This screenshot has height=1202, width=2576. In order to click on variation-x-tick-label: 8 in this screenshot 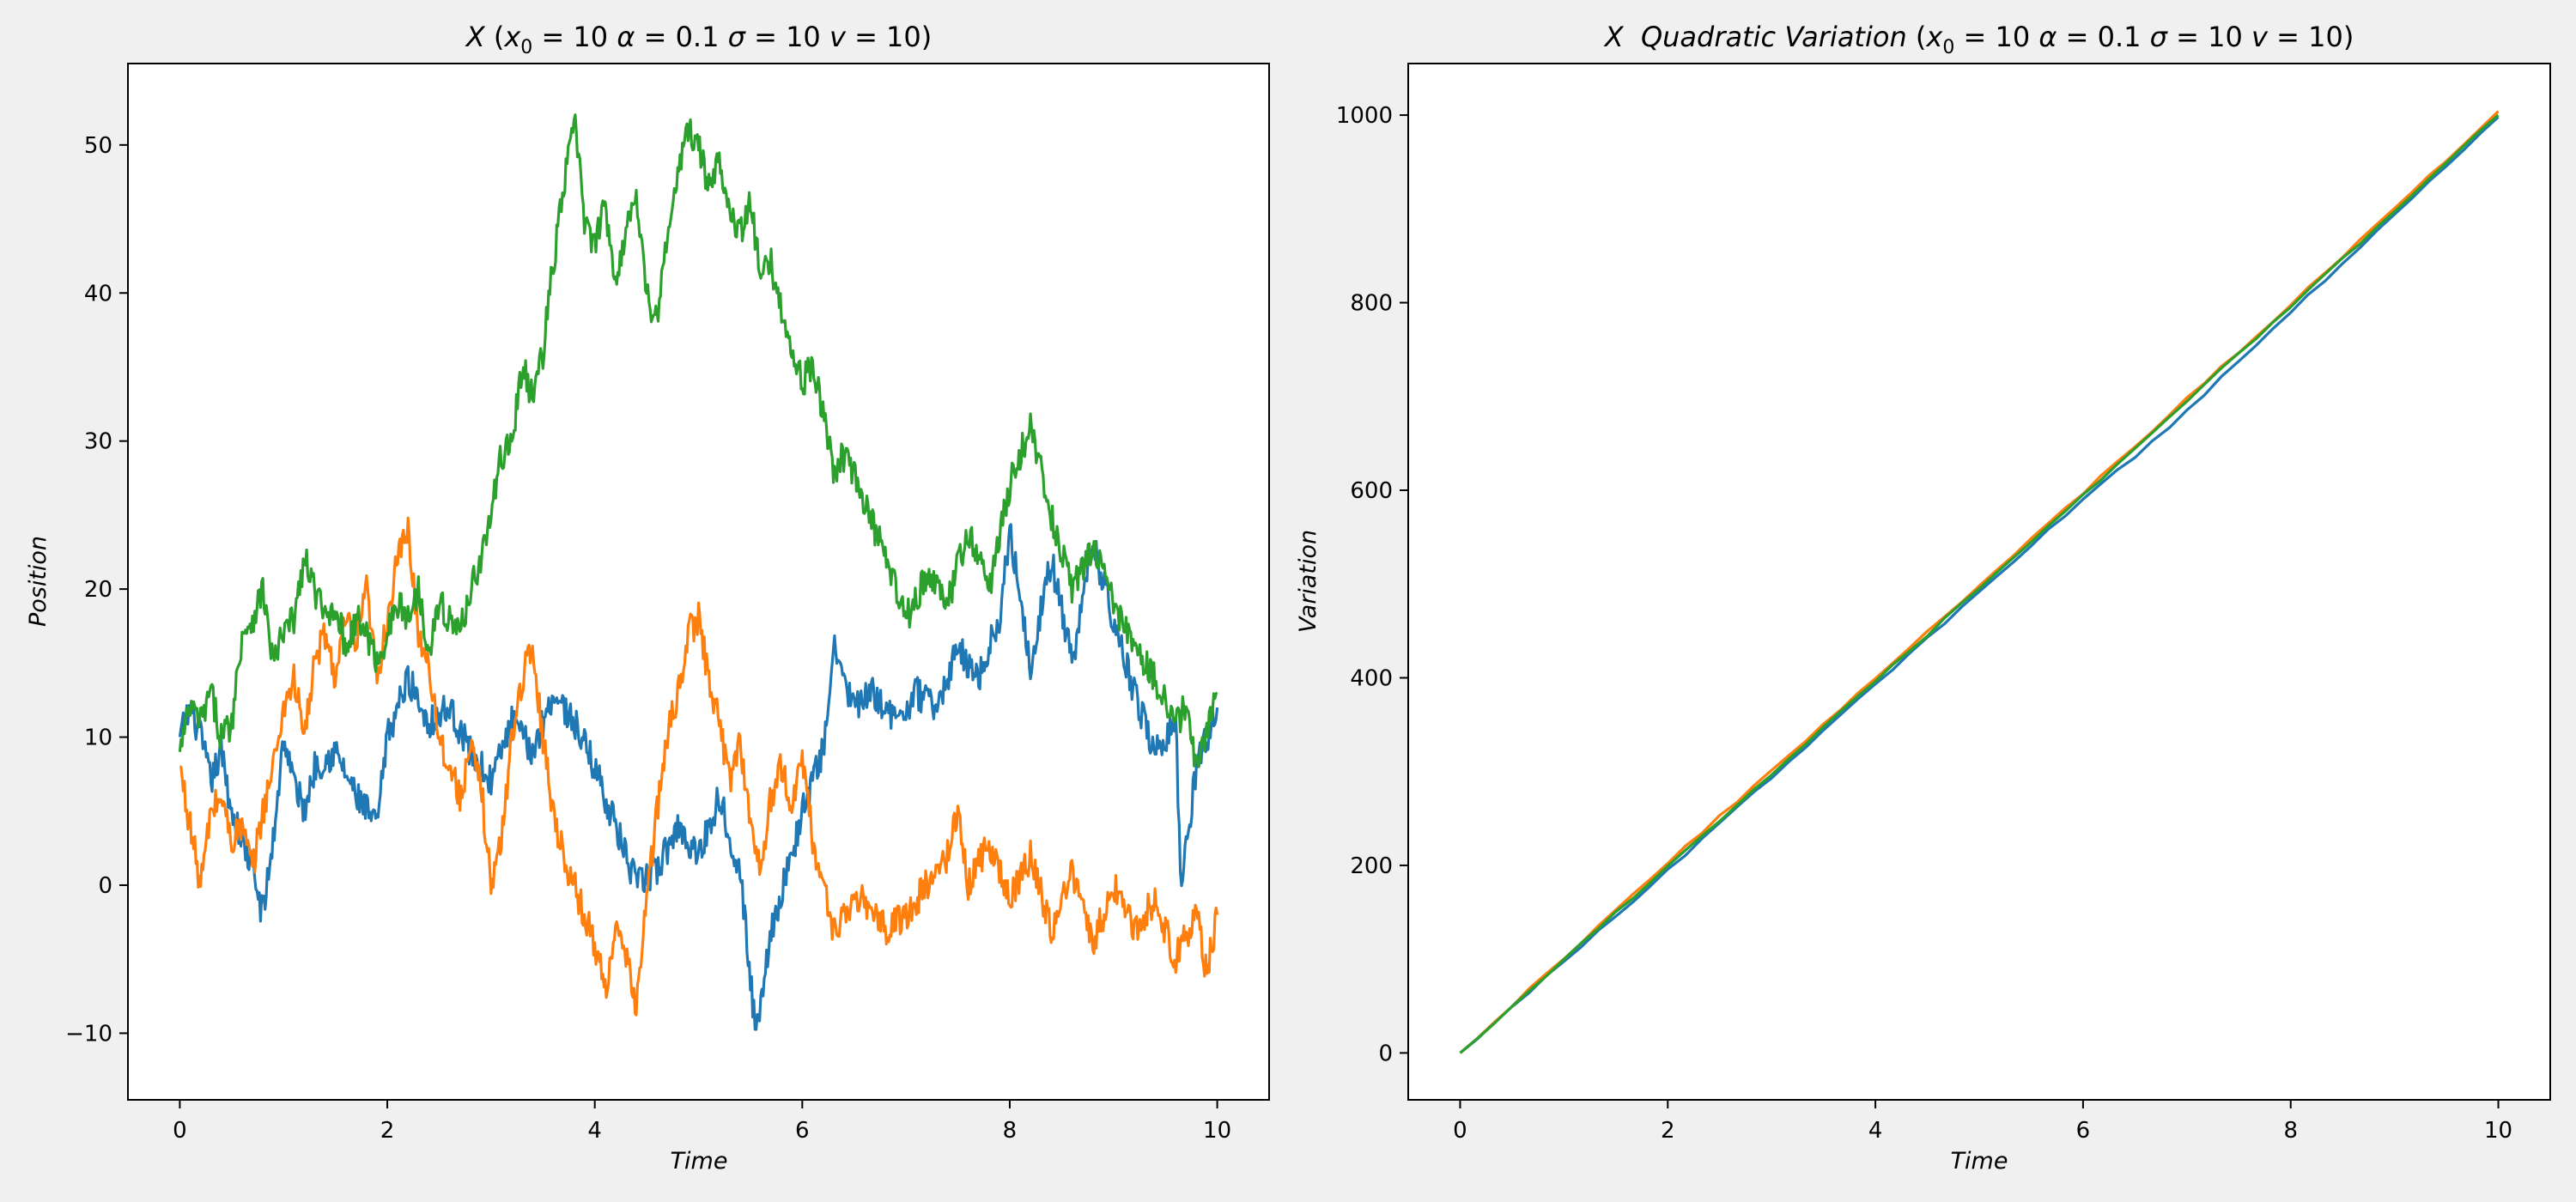, I will do `click(2290, 1131)`.